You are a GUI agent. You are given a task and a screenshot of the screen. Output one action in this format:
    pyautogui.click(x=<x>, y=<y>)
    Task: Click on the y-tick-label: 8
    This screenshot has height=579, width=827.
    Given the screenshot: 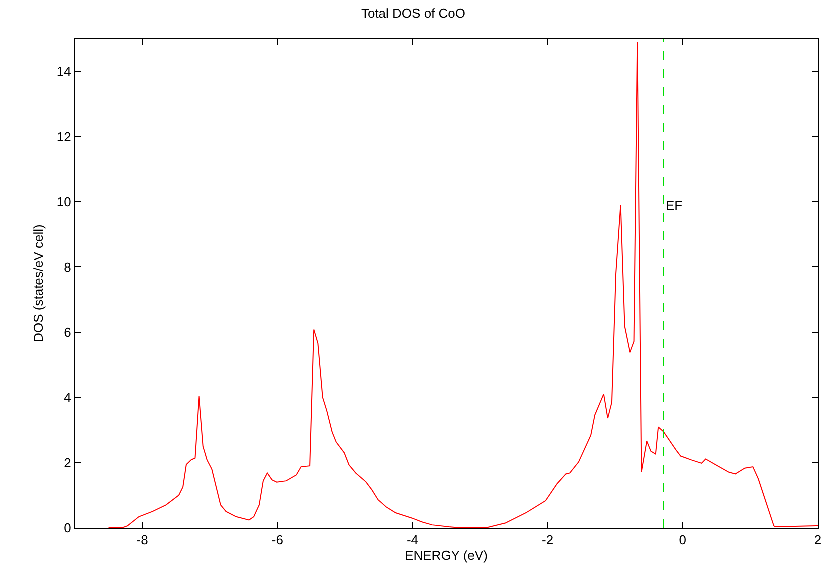 What is the action you would take?
    pyautogui.click(x=68, y=267)
    